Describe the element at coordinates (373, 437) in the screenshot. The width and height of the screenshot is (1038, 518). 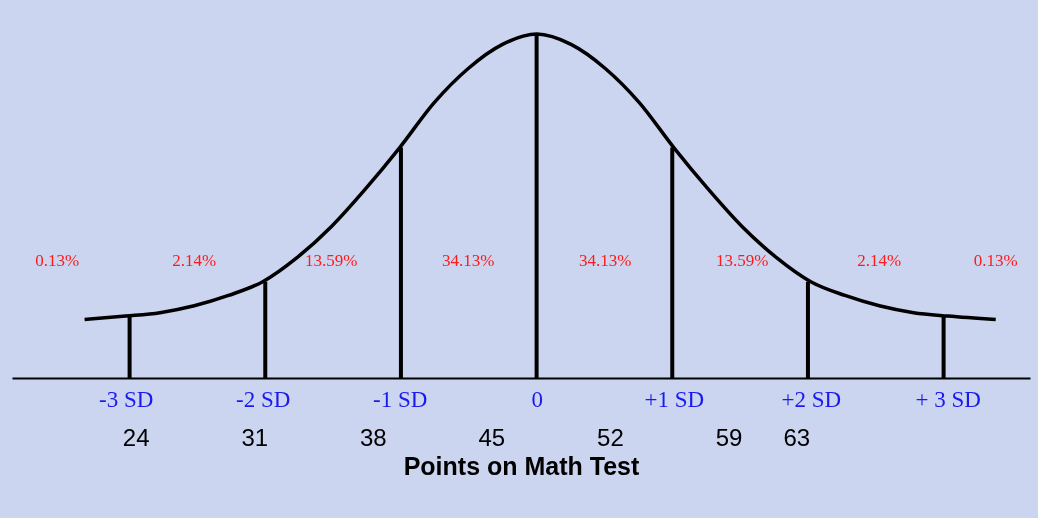
I see `x2-tick-label: 38` at that location.